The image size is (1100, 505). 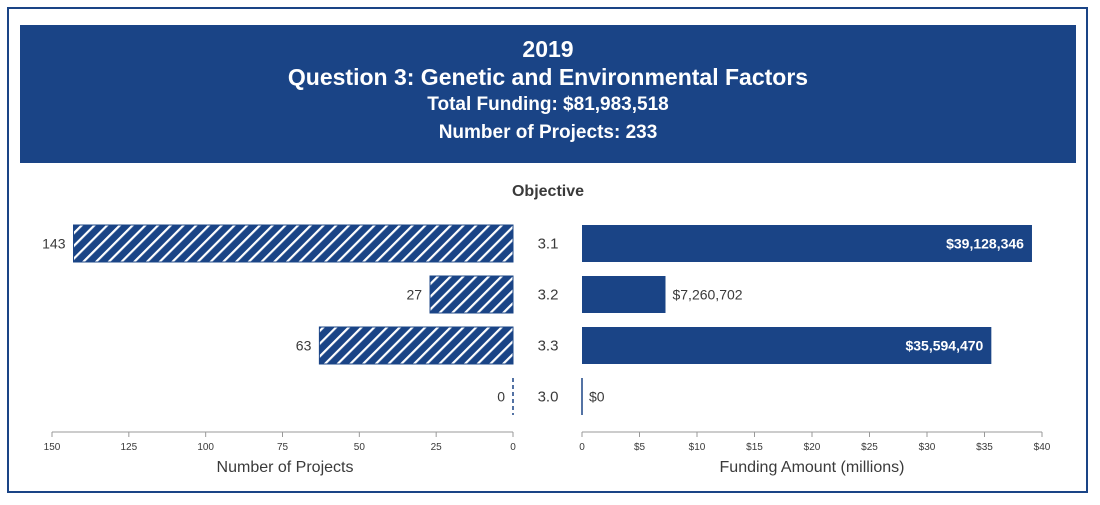 I want to click on funding-value-label: $0, so click(x=597, y=397).